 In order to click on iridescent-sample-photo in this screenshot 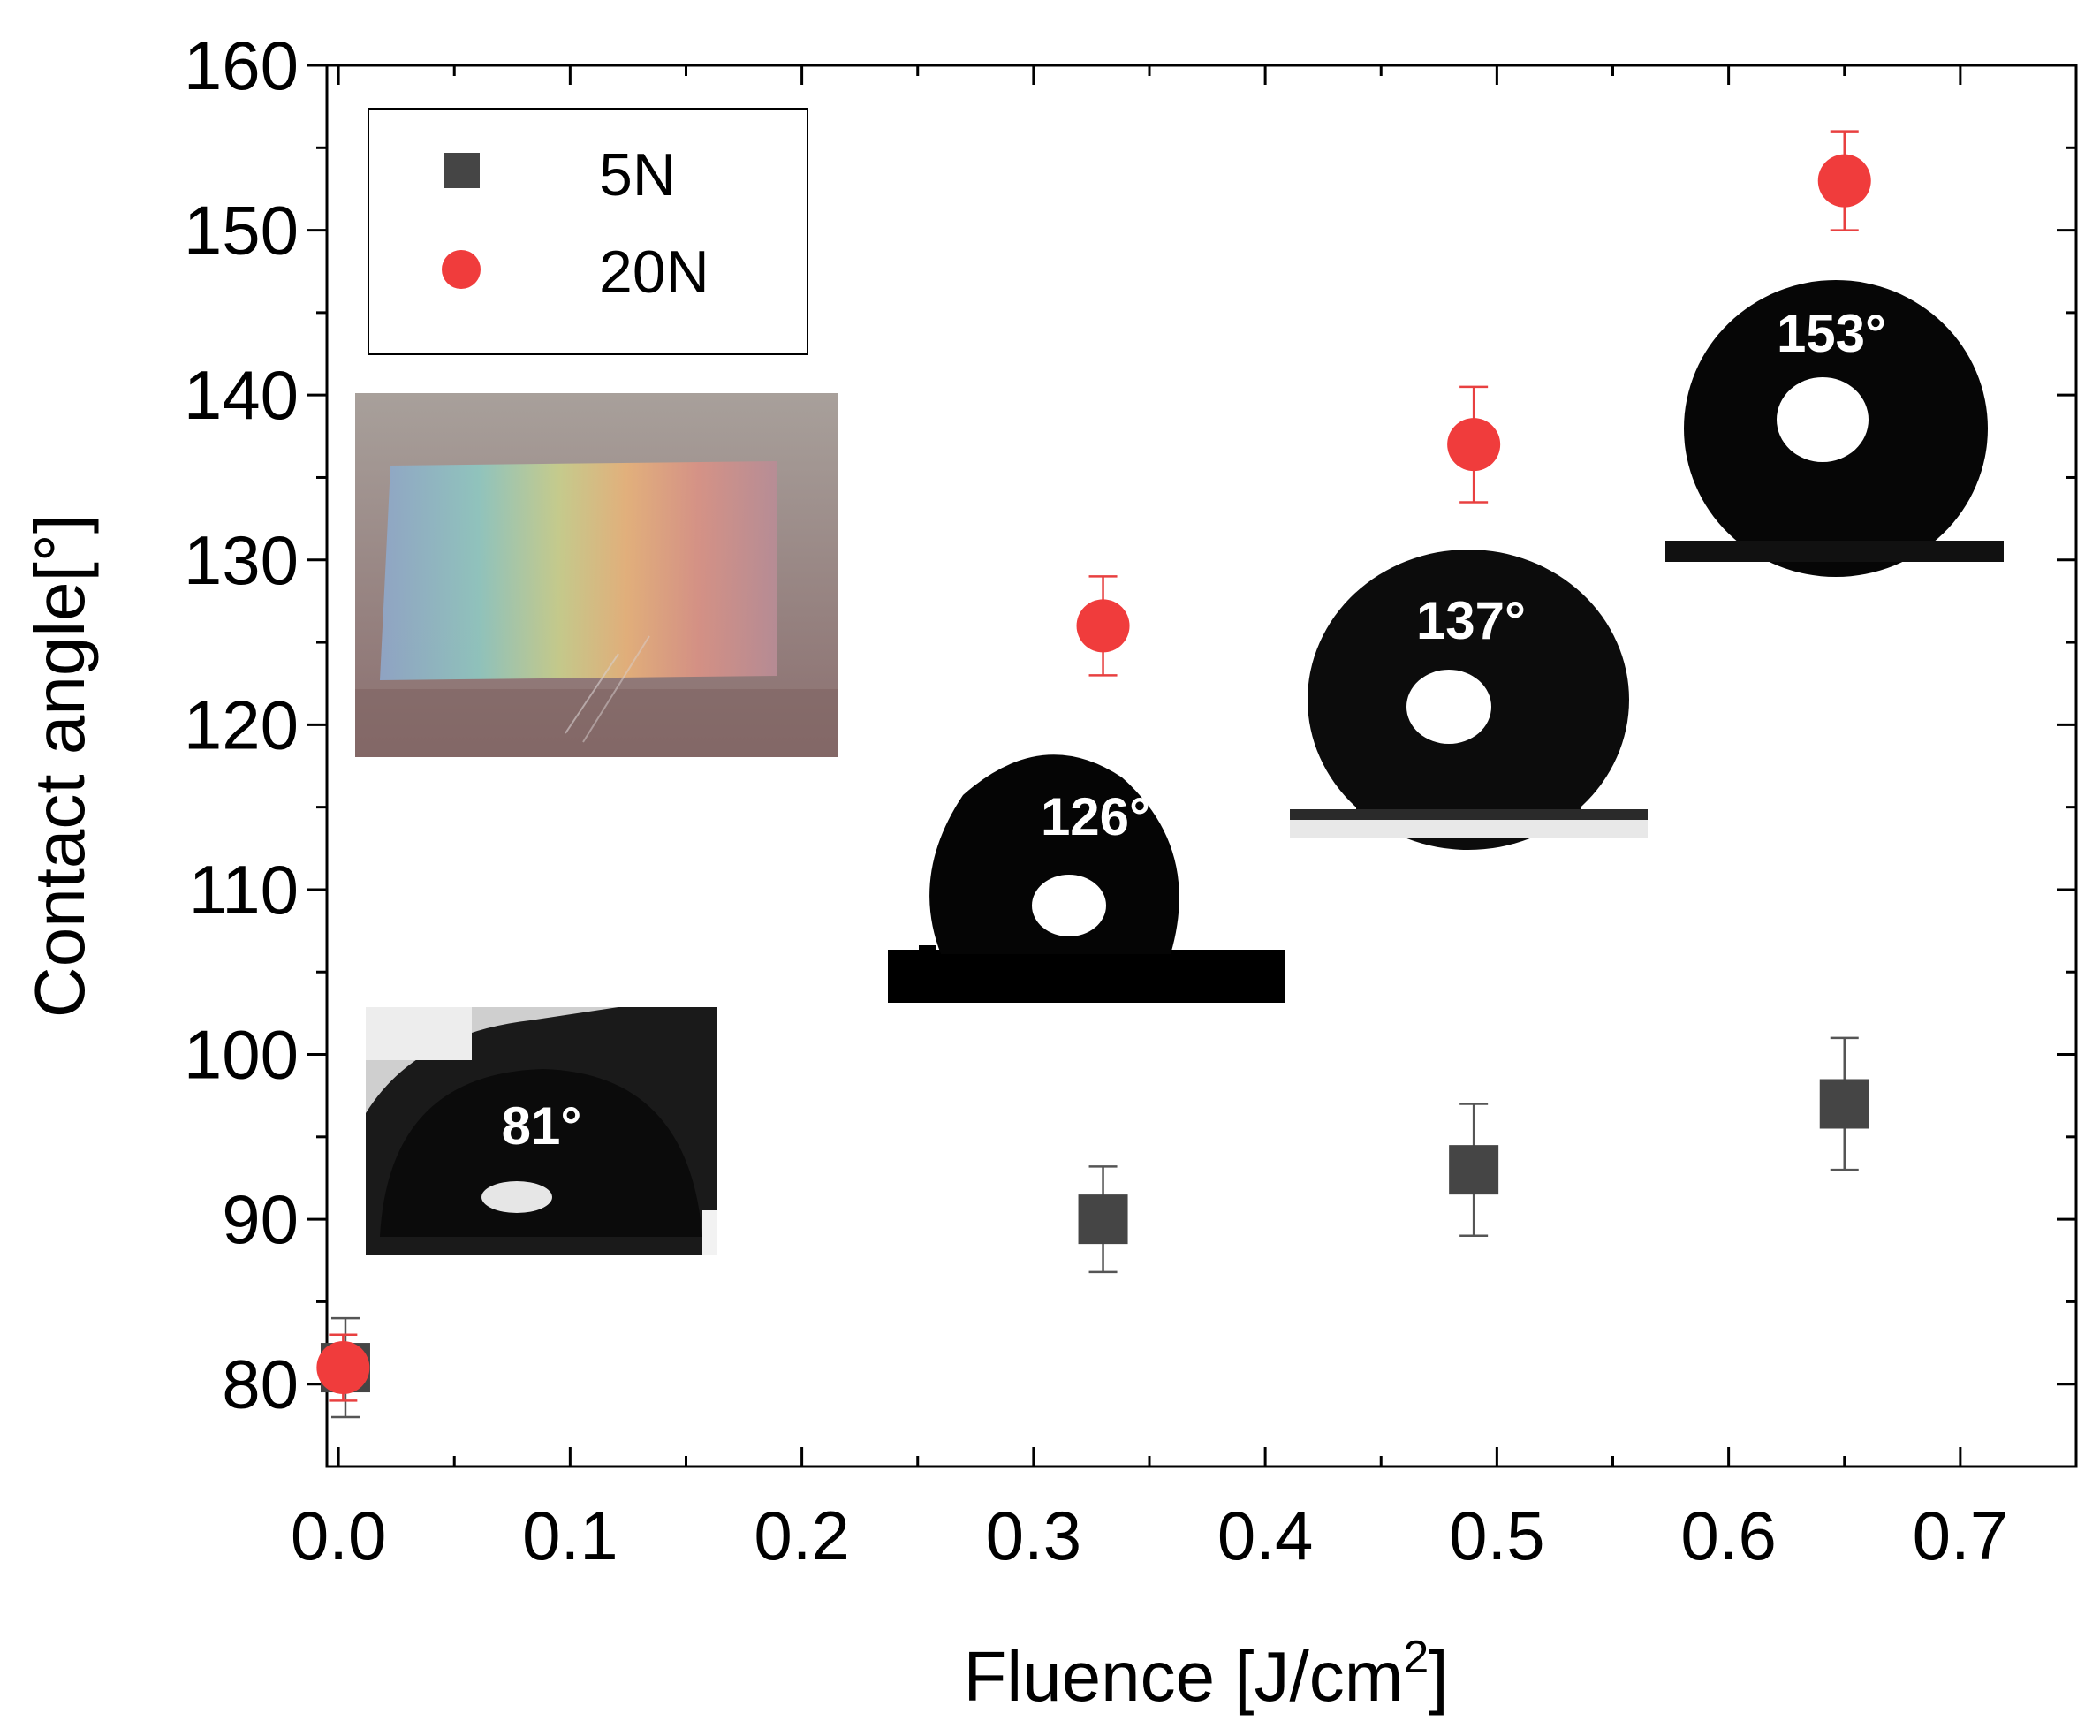, I will do `click(596, 575)`.